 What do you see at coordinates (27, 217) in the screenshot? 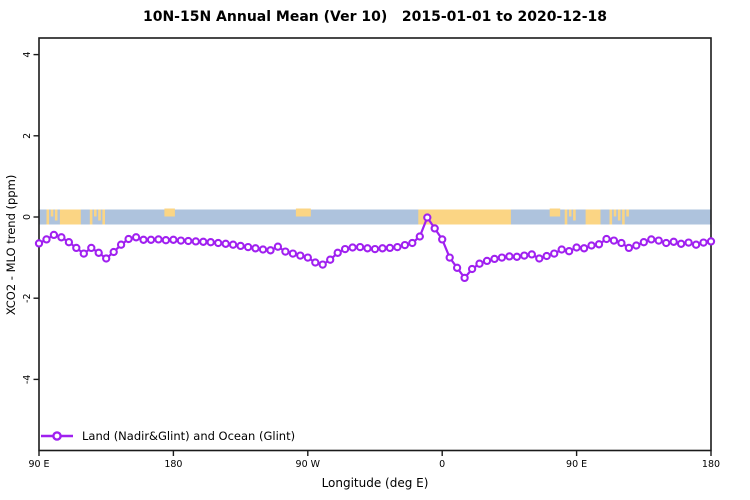
I see `y-tick-label: 0` at bounding box center [27, 217].